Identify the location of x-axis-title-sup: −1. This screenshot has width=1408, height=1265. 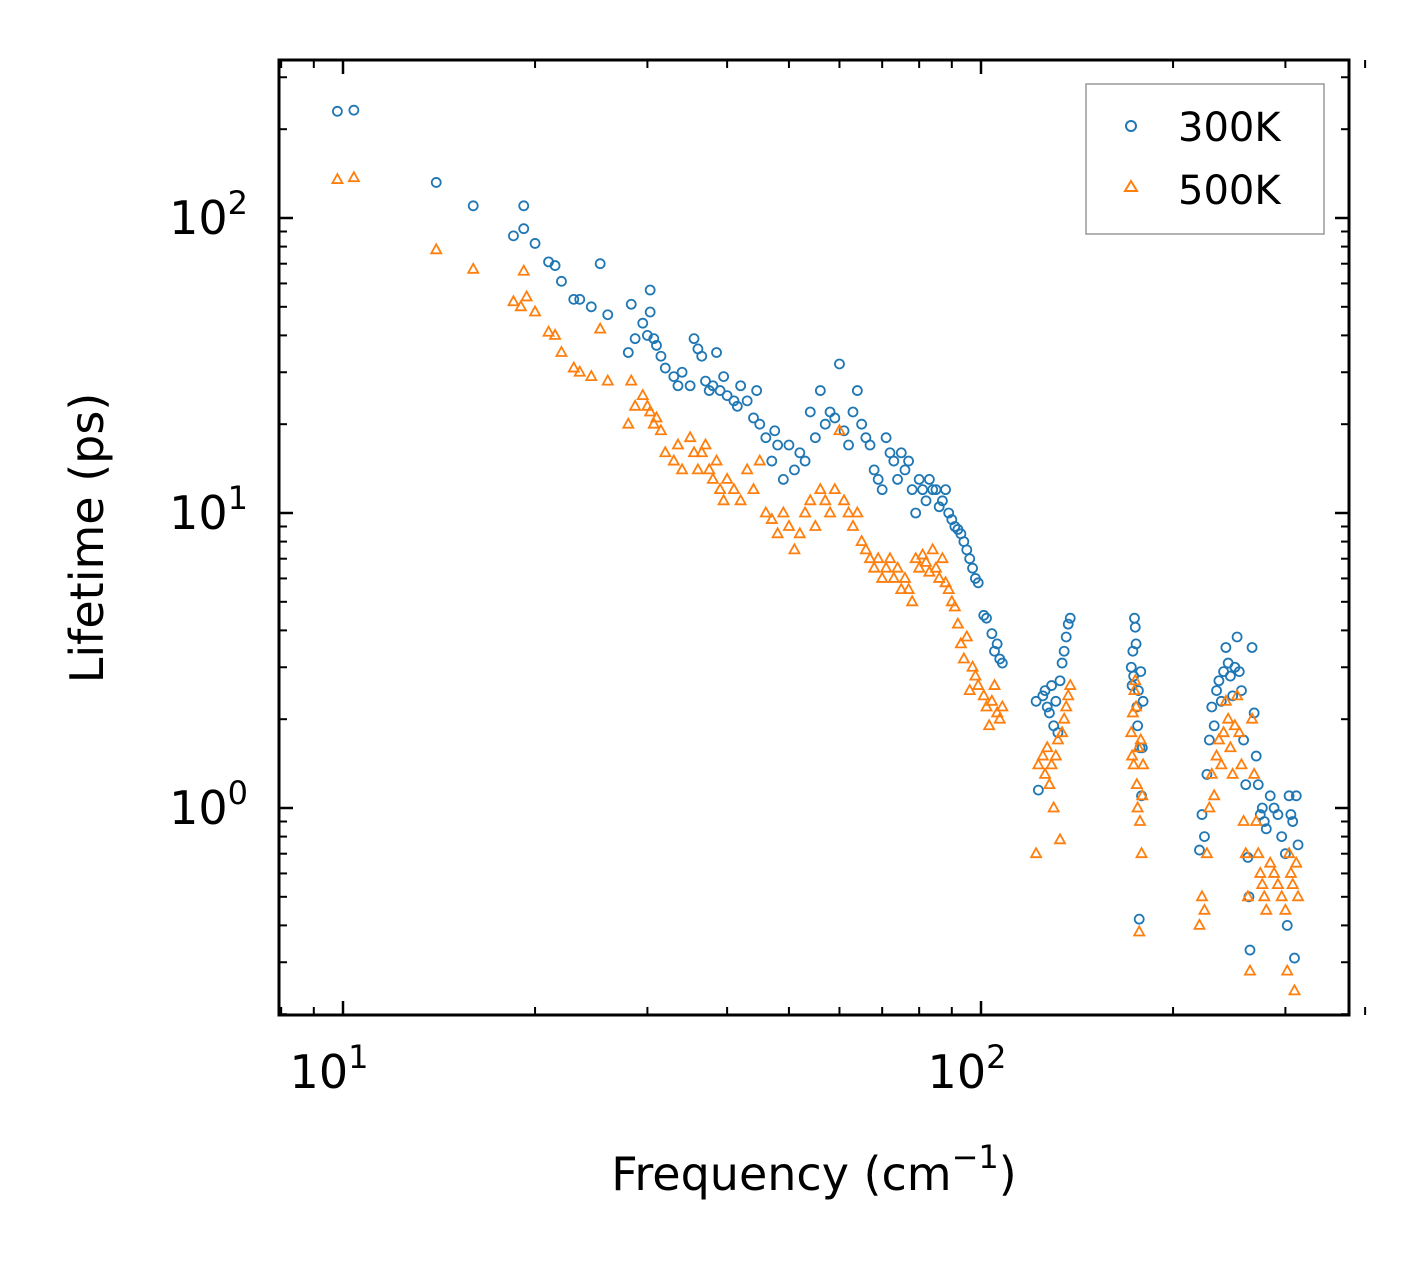
(975, 1157).